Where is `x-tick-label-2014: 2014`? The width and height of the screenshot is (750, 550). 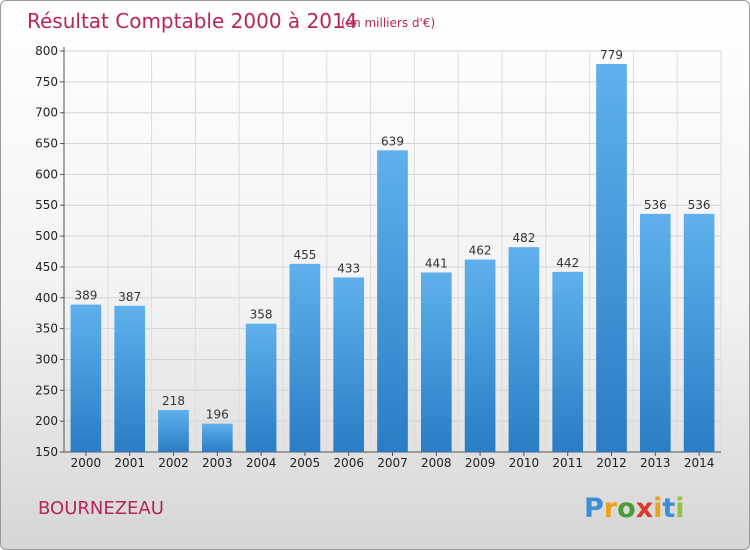 x-tick-label-2014: 2014 is located at coordinates (699, 463).